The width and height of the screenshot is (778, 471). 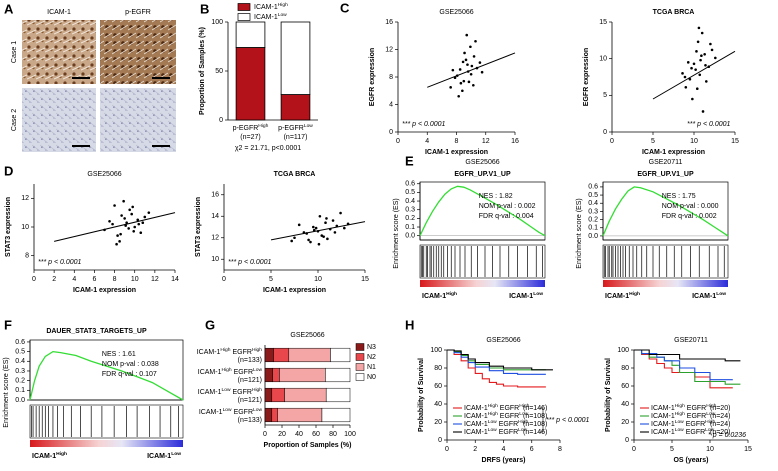 What do you see at coordinates (593, 219) in the screenshot?
I see `y-tick-label: 0.2` at bounding box center [593, 219].